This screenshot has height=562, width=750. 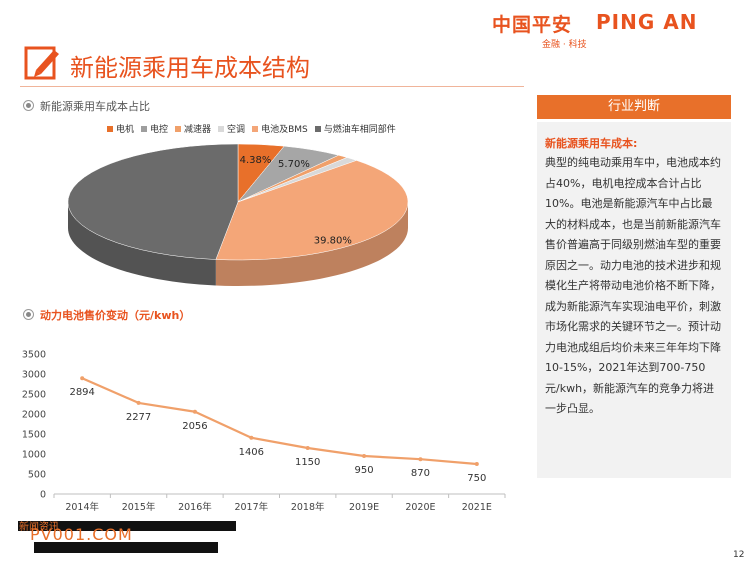 What do you see at coordinates (279, 421) in the screenshot?
I see `line-series` at bounding box center [279, 421].